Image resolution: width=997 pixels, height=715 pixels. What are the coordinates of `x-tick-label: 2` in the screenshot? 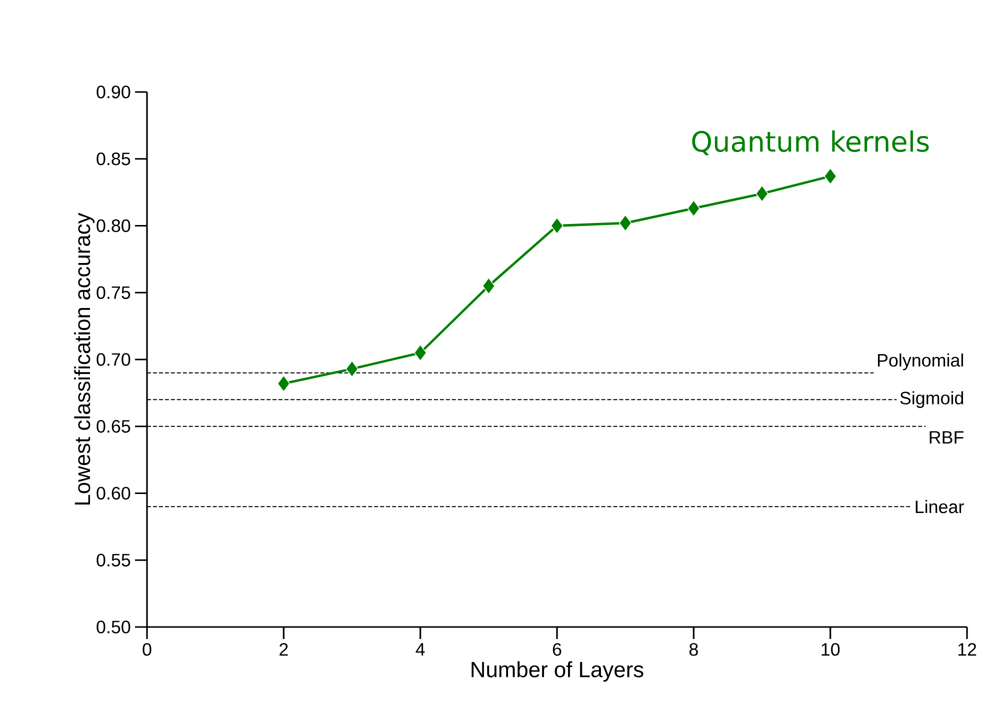 It's located at (284, 649).